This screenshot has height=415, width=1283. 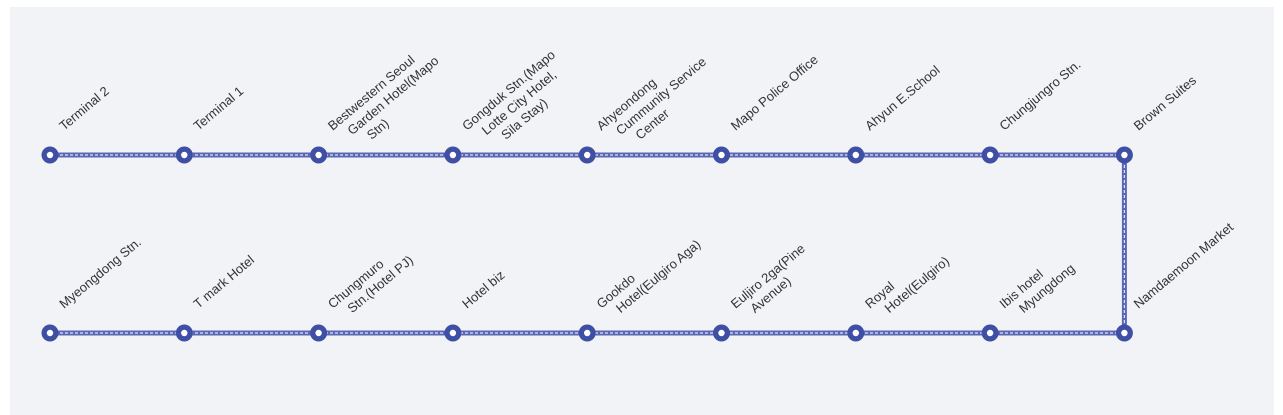 I want to click on stop-label-top-8: Brown Suites, so click(x=1165, y=102).